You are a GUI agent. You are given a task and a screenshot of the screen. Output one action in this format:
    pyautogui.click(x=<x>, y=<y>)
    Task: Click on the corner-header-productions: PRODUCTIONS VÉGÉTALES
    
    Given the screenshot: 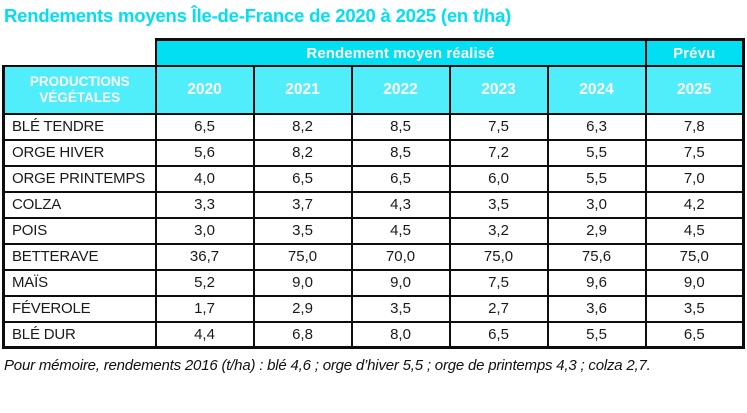 What is the action you would take?
    pyautogui.click(x=79, y=89)
    